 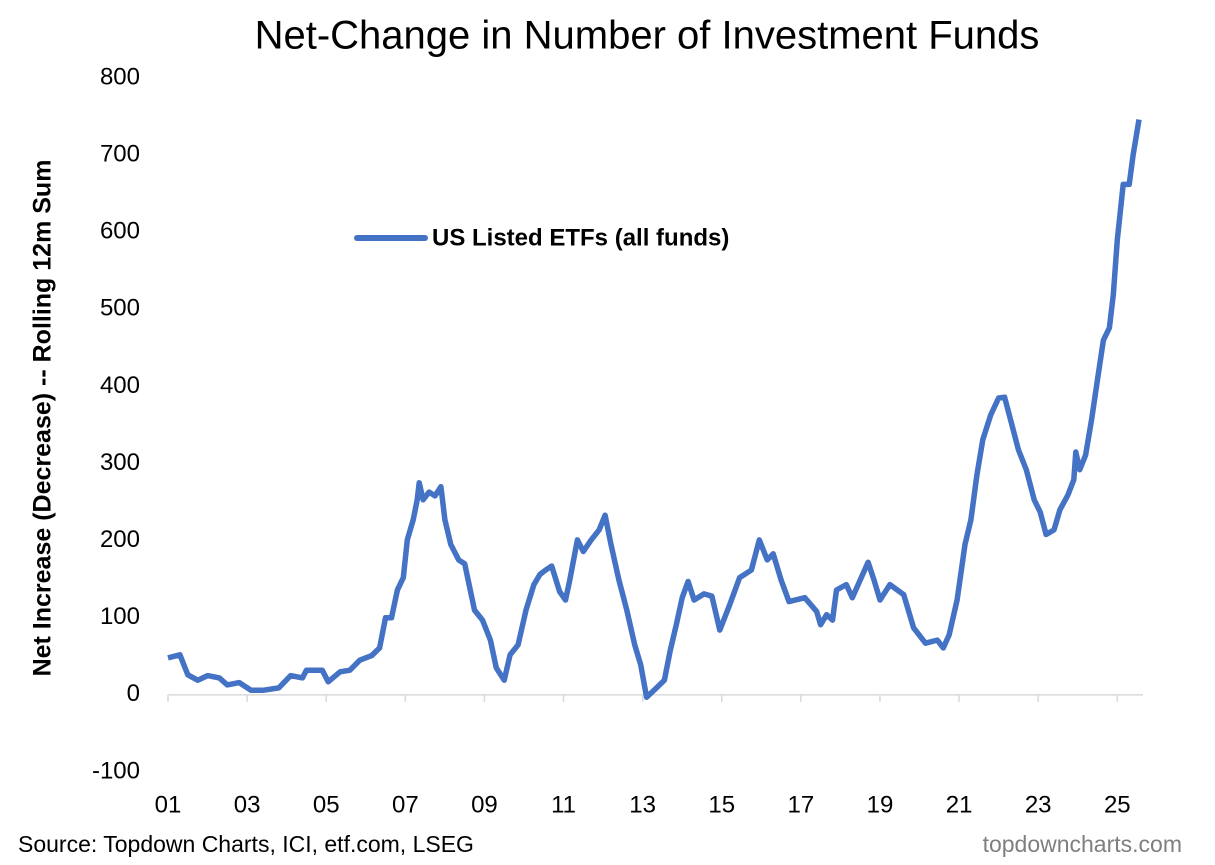 What do you see at coordinates (120, 539) in the screenshot?
I see `y-tick-label: 200` at bounding box center [120, 539].